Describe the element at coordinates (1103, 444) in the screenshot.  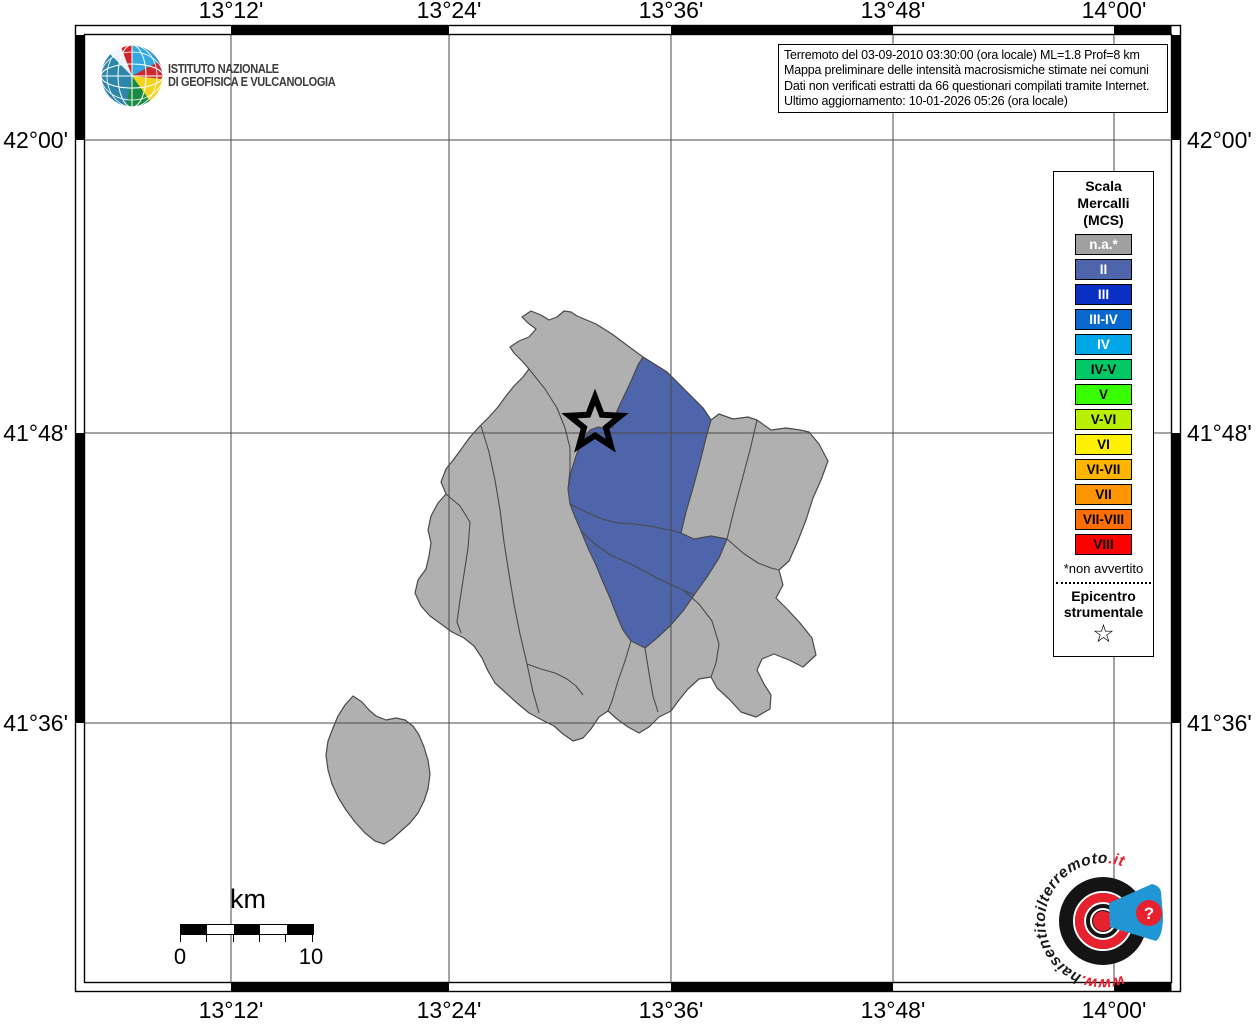
I see `legend-swatch-VI: VI` at that location.